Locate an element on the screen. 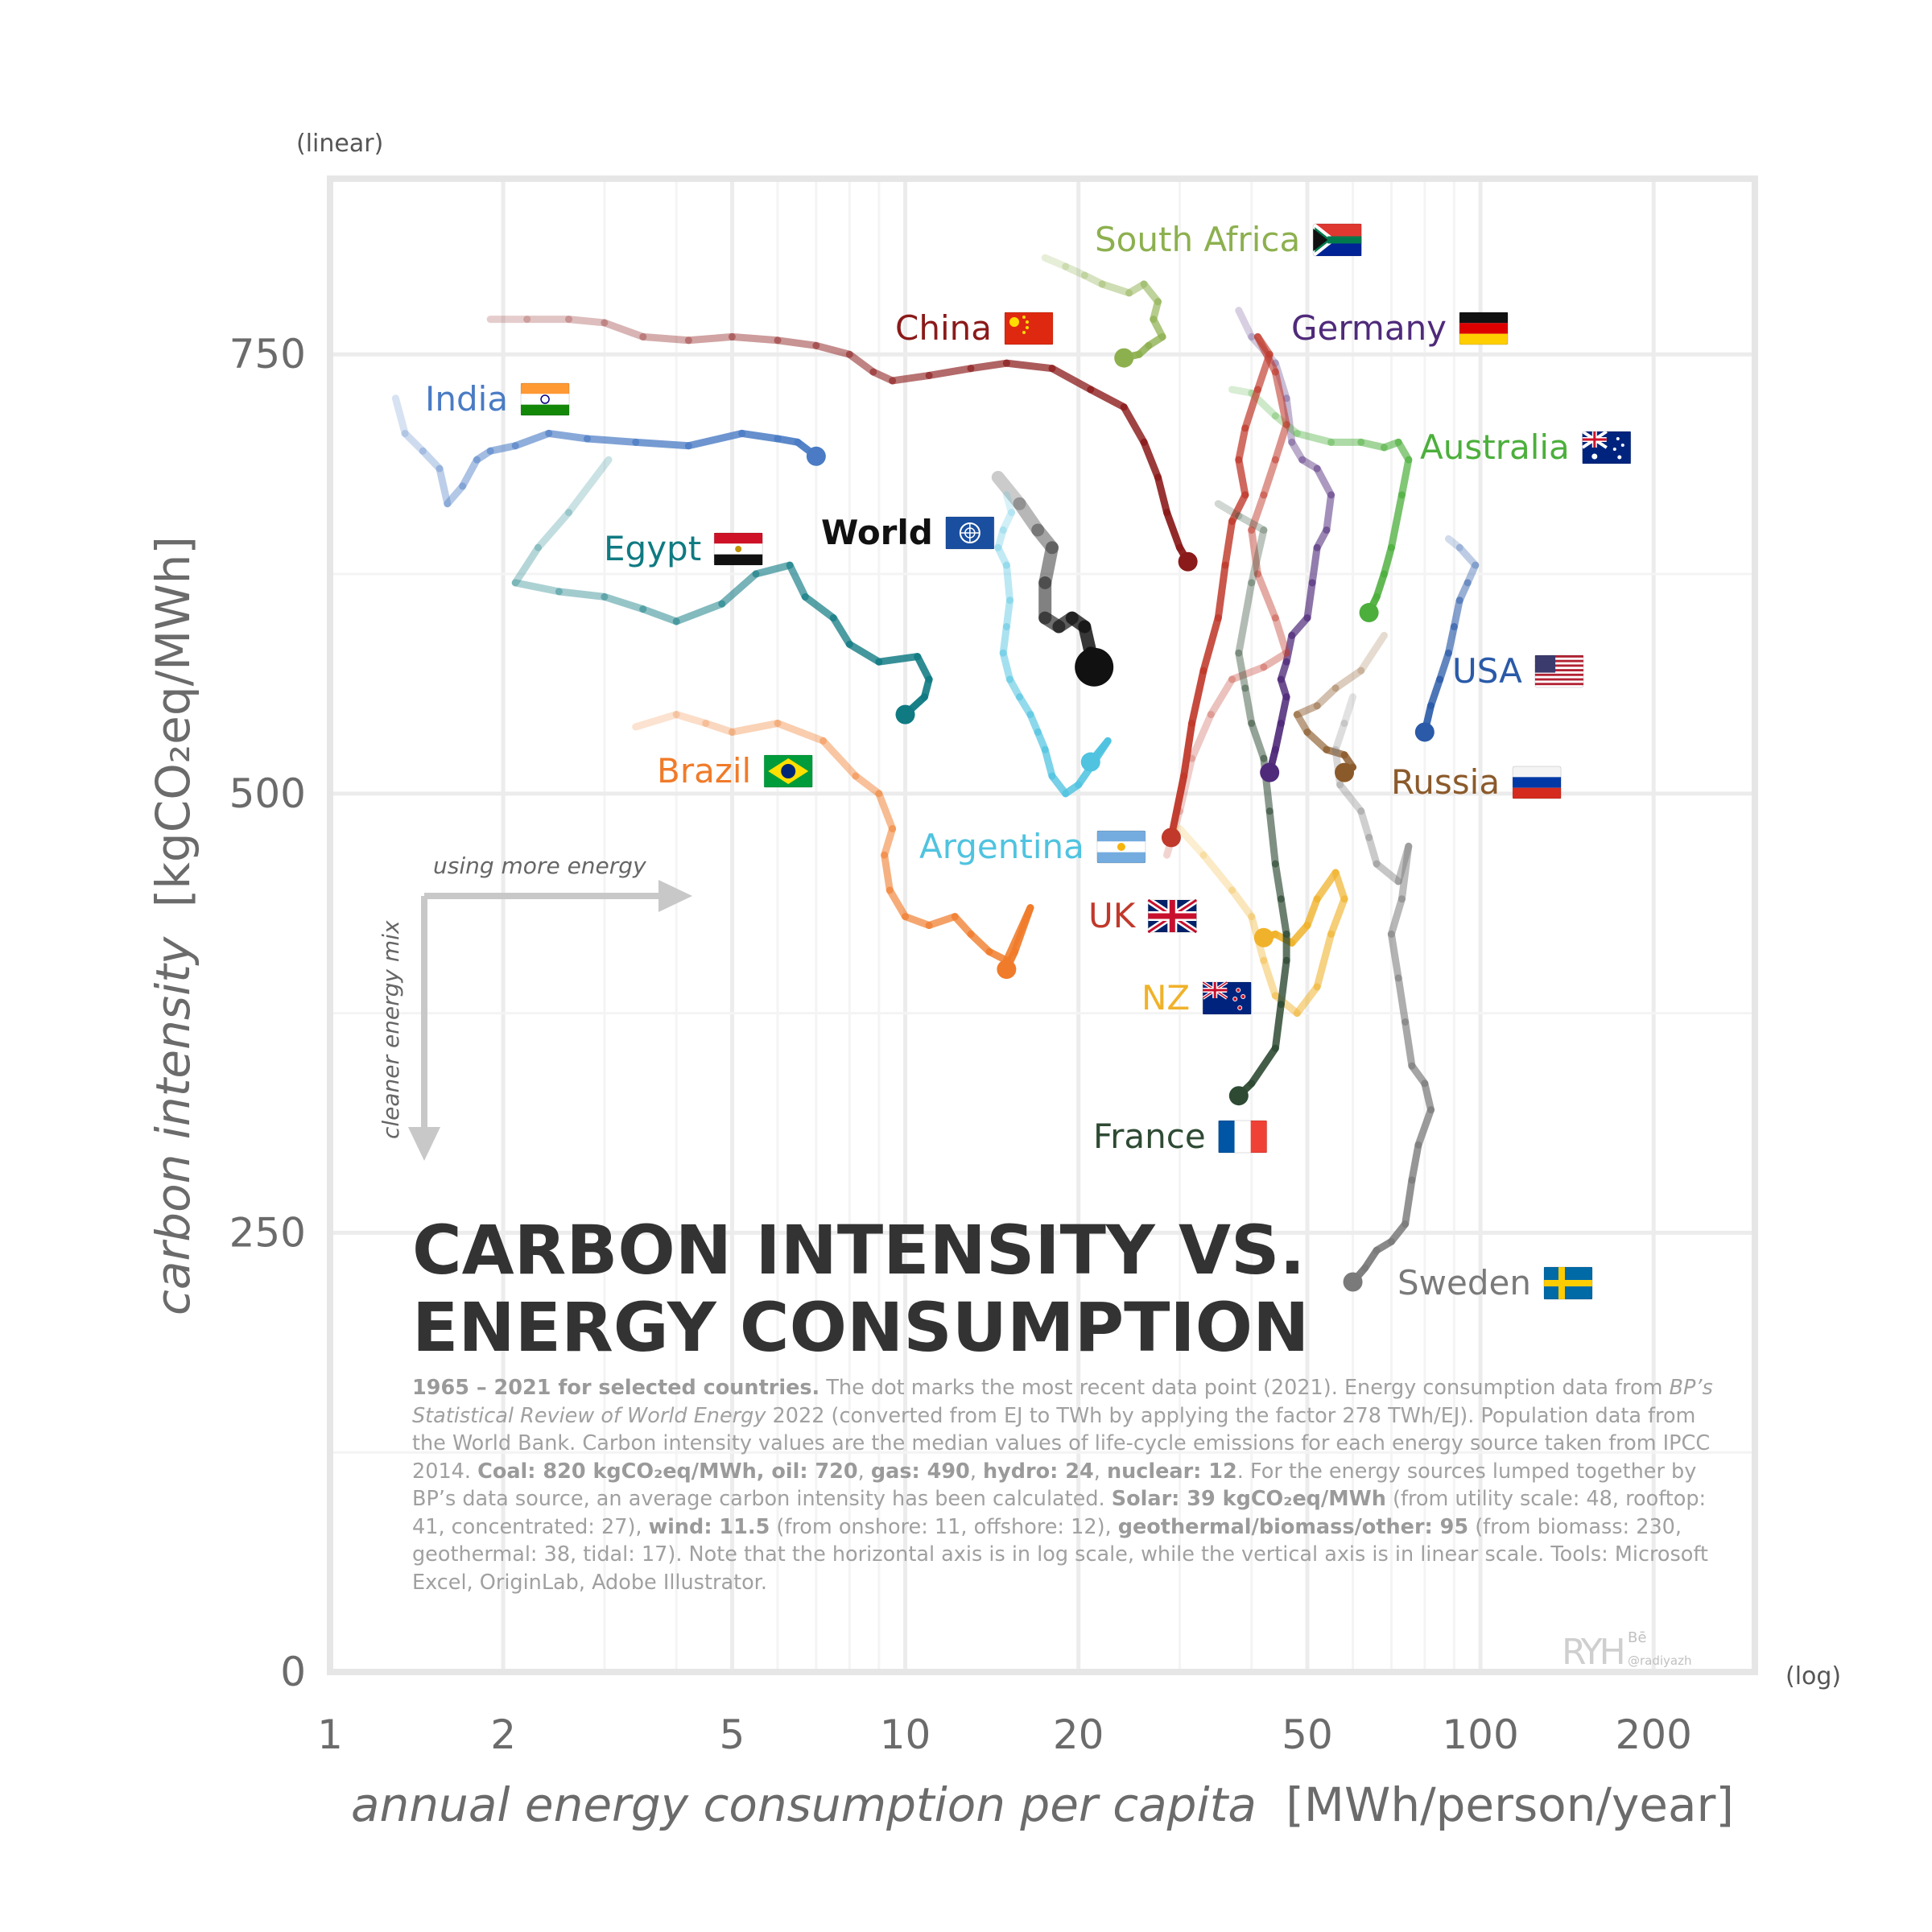  y-tick-labels: 0 250 500 750 is located at coordinates (267, 1013).